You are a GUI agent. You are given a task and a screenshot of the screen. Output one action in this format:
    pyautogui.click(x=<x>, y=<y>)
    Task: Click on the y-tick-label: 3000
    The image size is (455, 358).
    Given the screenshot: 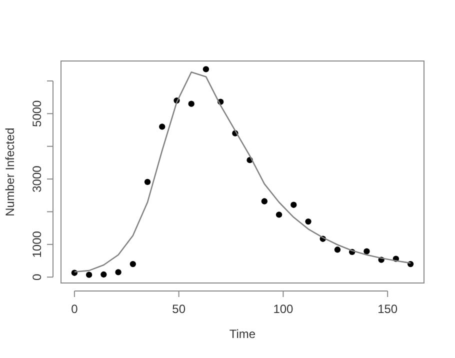 What is the action you would take?
    pyautogui.click(x=37, y=178)
    